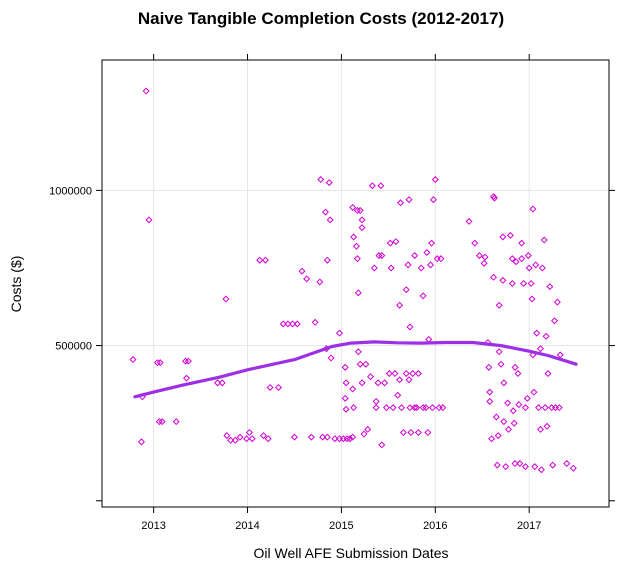  I want to click on x-tick-label: 2016, so click(435, 526).